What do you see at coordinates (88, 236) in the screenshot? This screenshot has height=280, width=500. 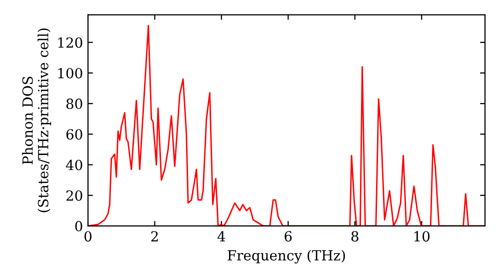 I see `x-tick-label: 0` at bounding box center [88, 236].